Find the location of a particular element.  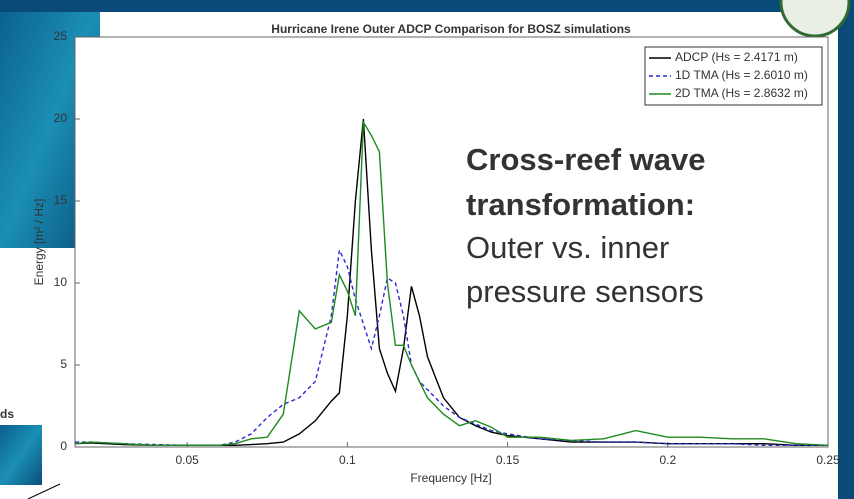

slide-fragment: ds is located at coordinates (7, 414).